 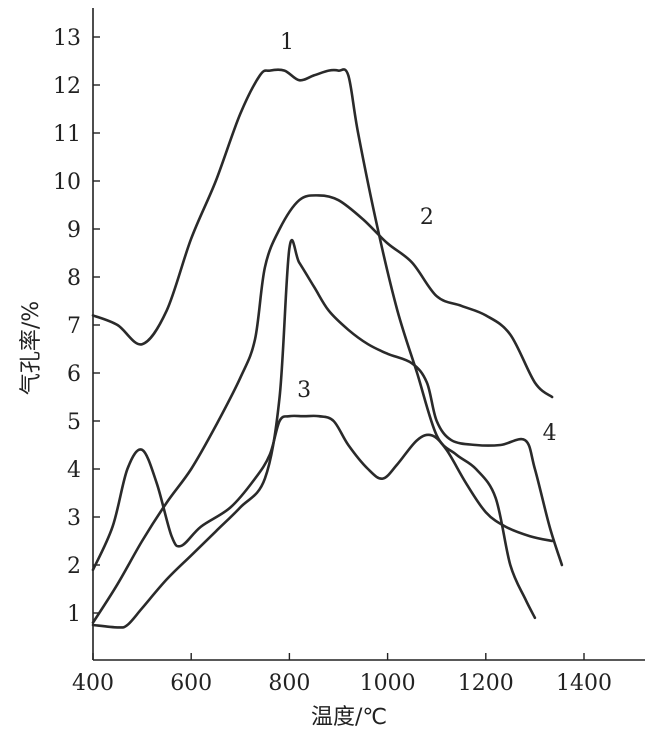 I want to click on y-tick-label: 9, so click(x=74, y=230).